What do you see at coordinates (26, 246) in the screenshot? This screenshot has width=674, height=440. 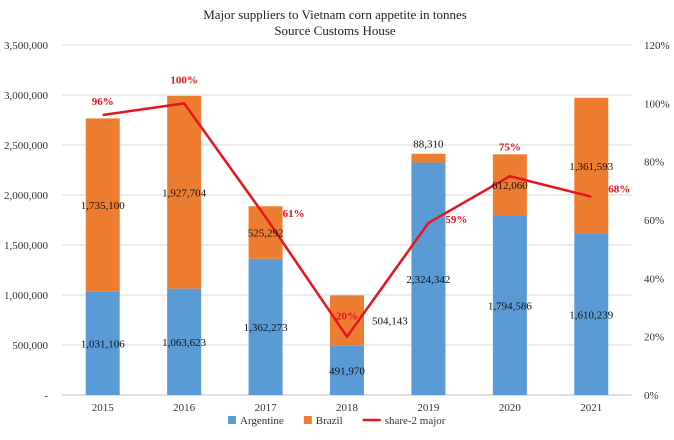 I see `y-left-tick-label: 1,500,000` at bounding box center [26, 246].